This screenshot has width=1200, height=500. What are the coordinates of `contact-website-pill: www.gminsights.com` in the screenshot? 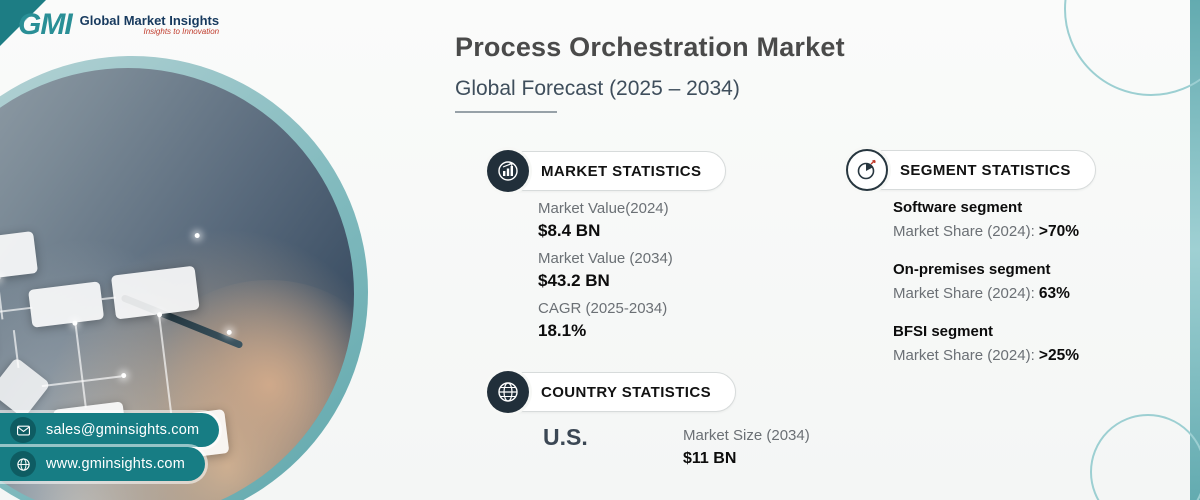 It's located at (102, 464).